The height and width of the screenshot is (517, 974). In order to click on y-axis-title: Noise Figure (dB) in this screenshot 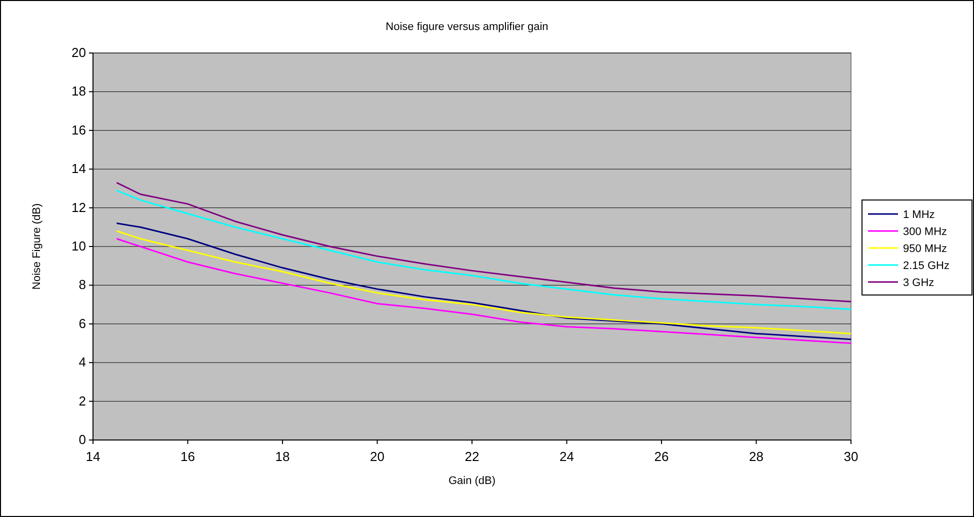, I will do `click(37, 246)`.